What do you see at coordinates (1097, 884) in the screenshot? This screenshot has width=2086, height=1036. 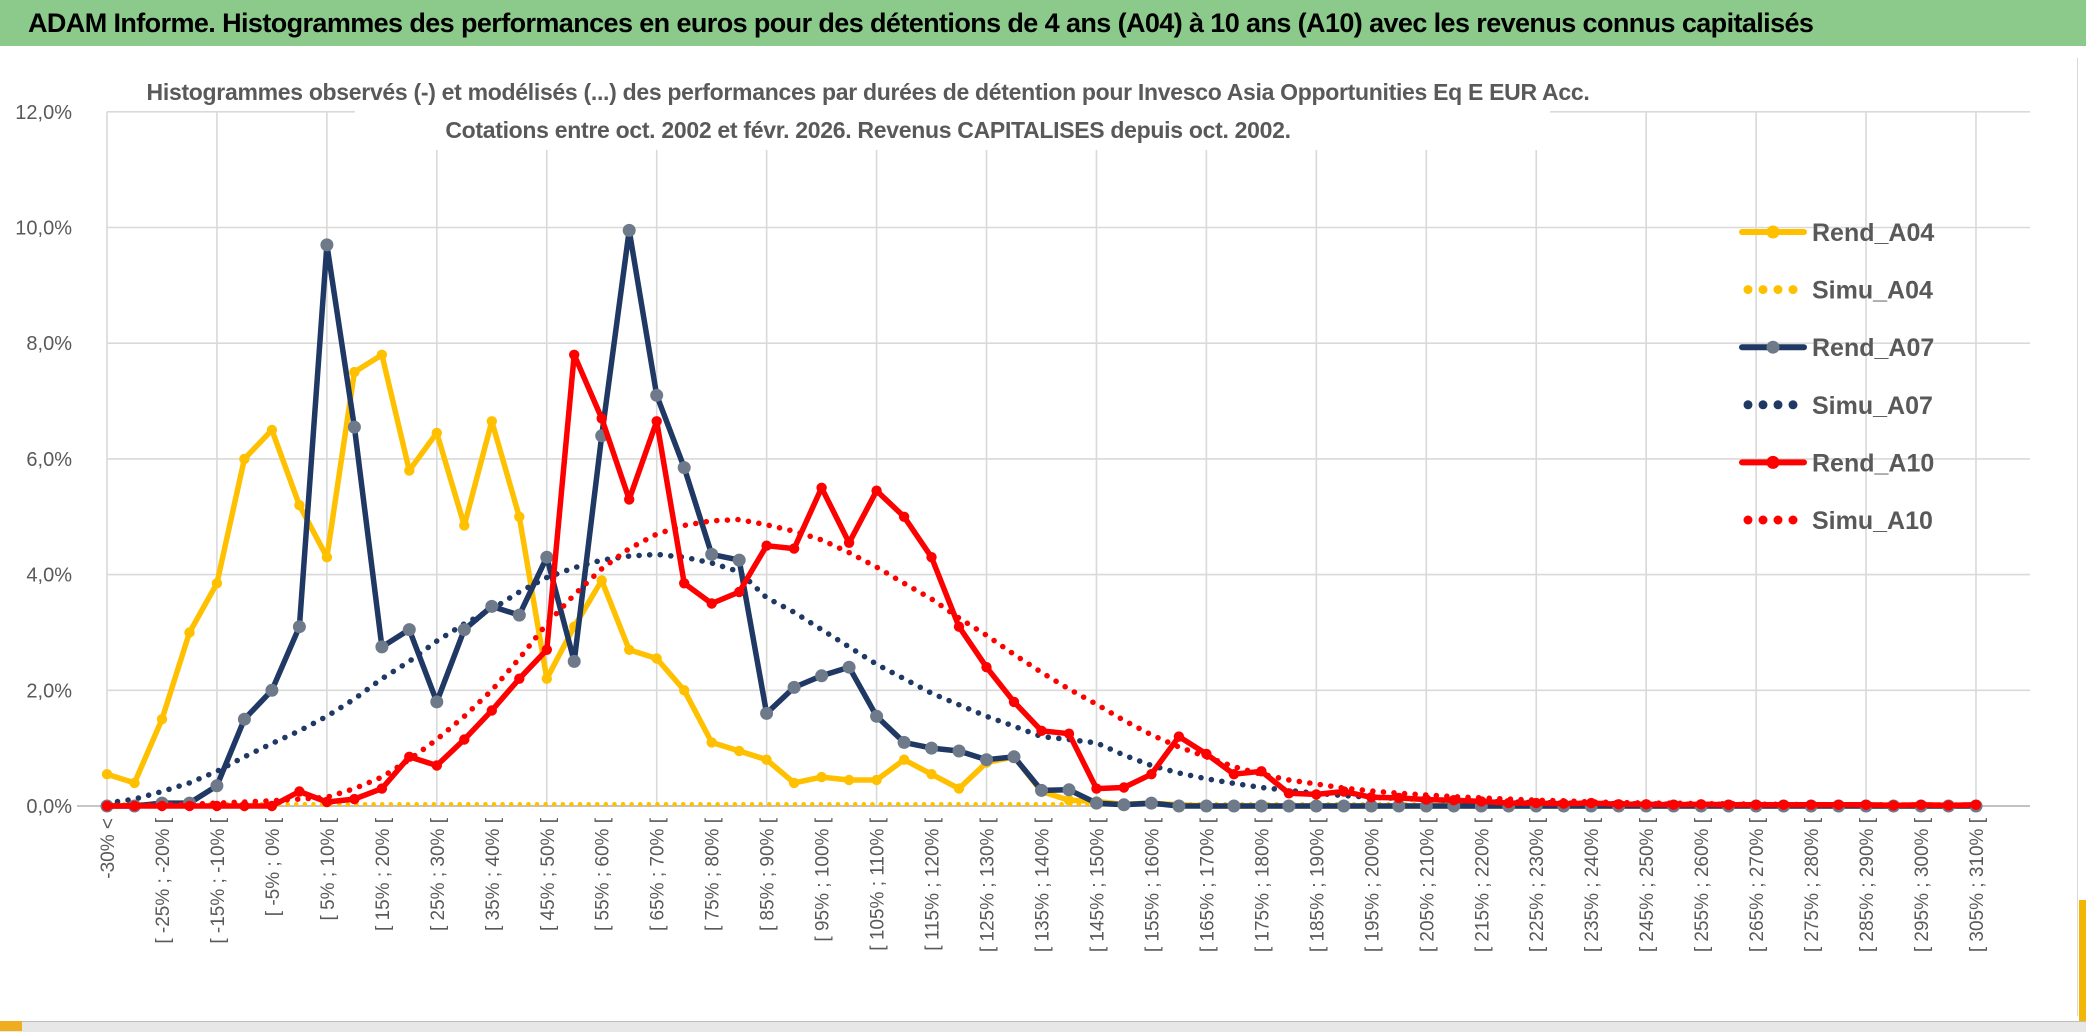 I see `x-tick-label: [ 145% ; 150% [` at bounding box center [1097, 884].